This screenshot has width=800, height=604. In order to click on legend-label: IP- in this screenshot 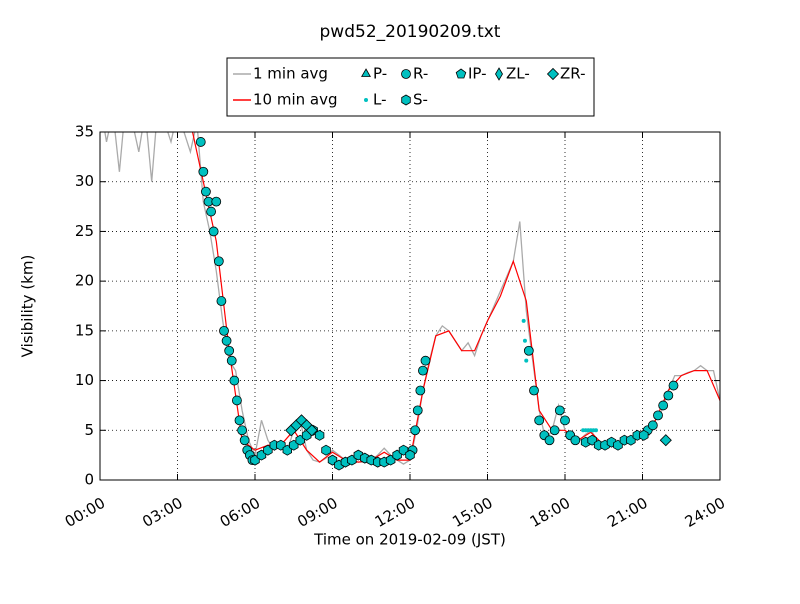, I will do `click(477, 74)`.